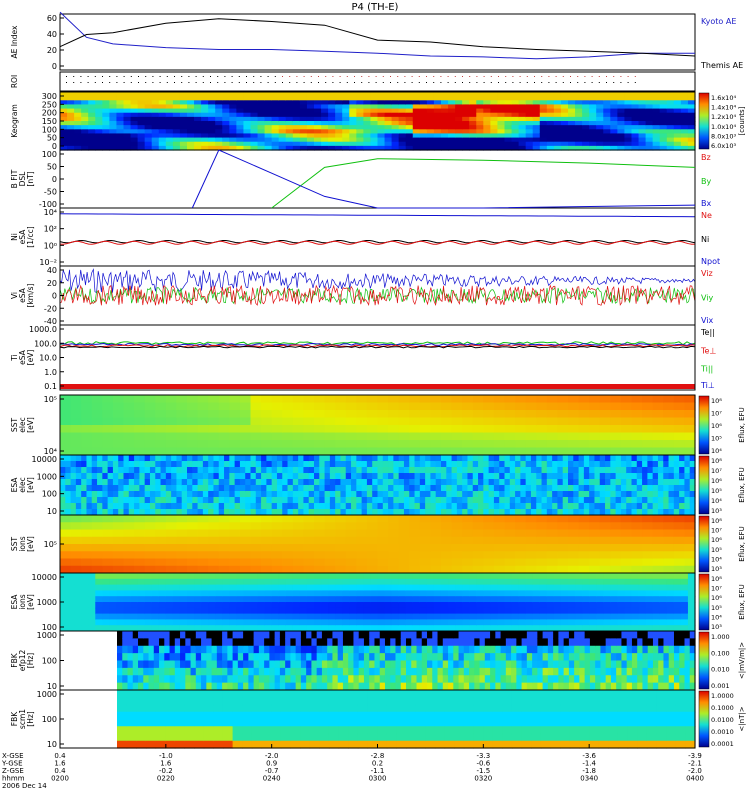  What do you see at coordinates (723, 117) in the screenshot?
I see `colorbar-tick: 1.2x10⁴` at bounding box center [723, 117].